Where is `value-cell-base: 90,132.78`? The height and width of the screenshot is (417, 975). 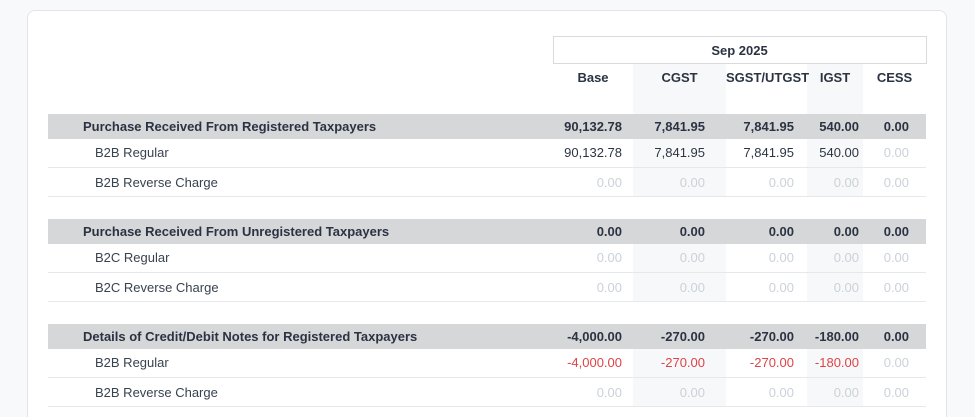 value-cell-base: 90,132.78 is located at coordinates (593, 153).